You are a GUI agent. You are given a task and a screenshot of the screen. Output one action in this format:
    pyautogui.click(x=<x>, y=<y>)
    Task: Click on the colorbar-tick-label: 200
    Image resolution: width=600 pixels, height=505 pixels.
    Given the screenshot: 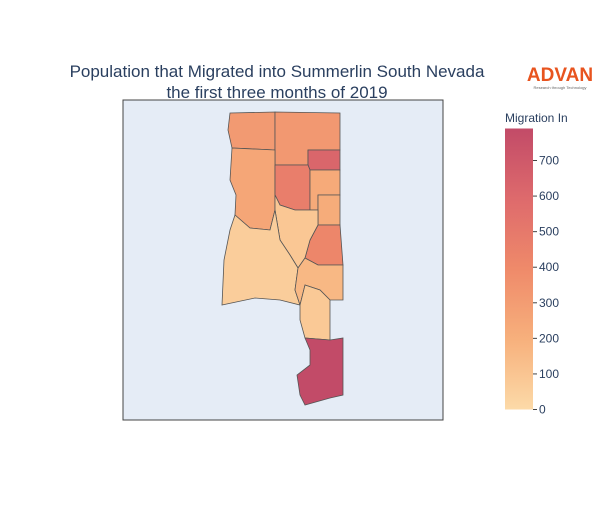 What is the action you would take?
    pyautogui.click(x=549, y=338)
    